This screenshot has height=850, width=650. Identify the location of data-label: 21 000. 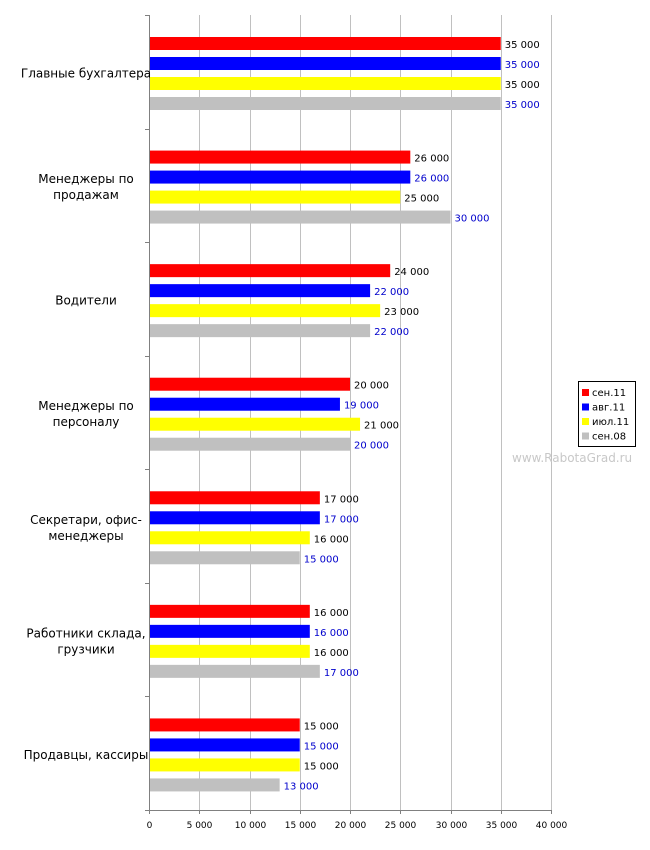
(381, 426).